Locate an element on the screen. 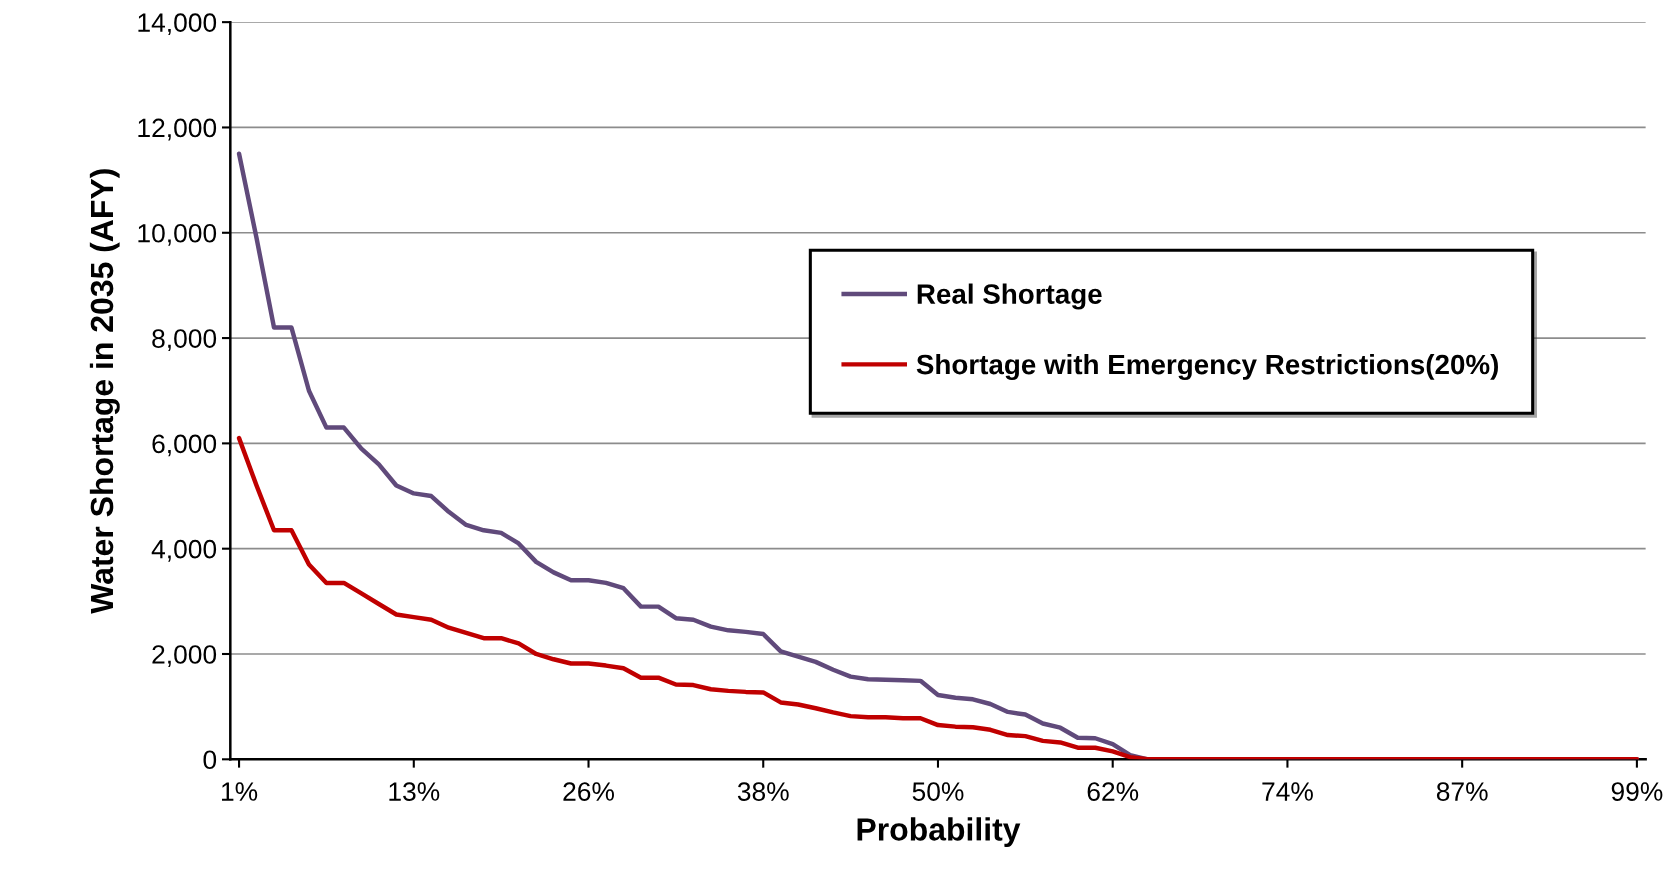 The width and height of the screenshot is (1669, 886). y-tick-label: 10,000 is located at coordinates (177, 234).